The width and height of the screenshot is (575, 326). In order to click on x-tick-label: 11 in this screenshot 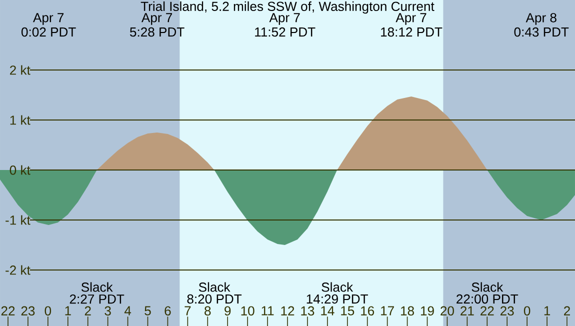, I will do `click(268, 311)`.